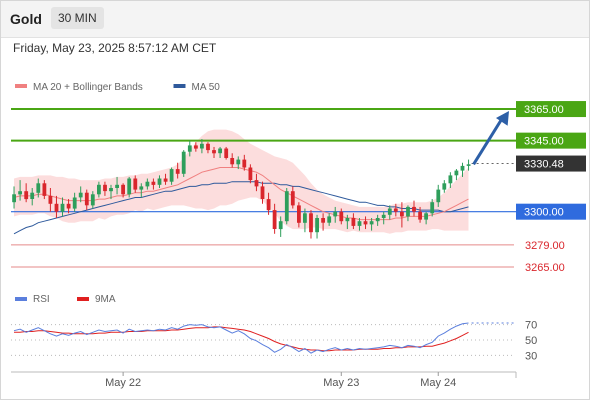 Image resolution: width=590 pixels, height=400 pixels. Describe the element at coordinates (531, 356) in the screenshot. I see `rsi-tick-label: 30` at that location.